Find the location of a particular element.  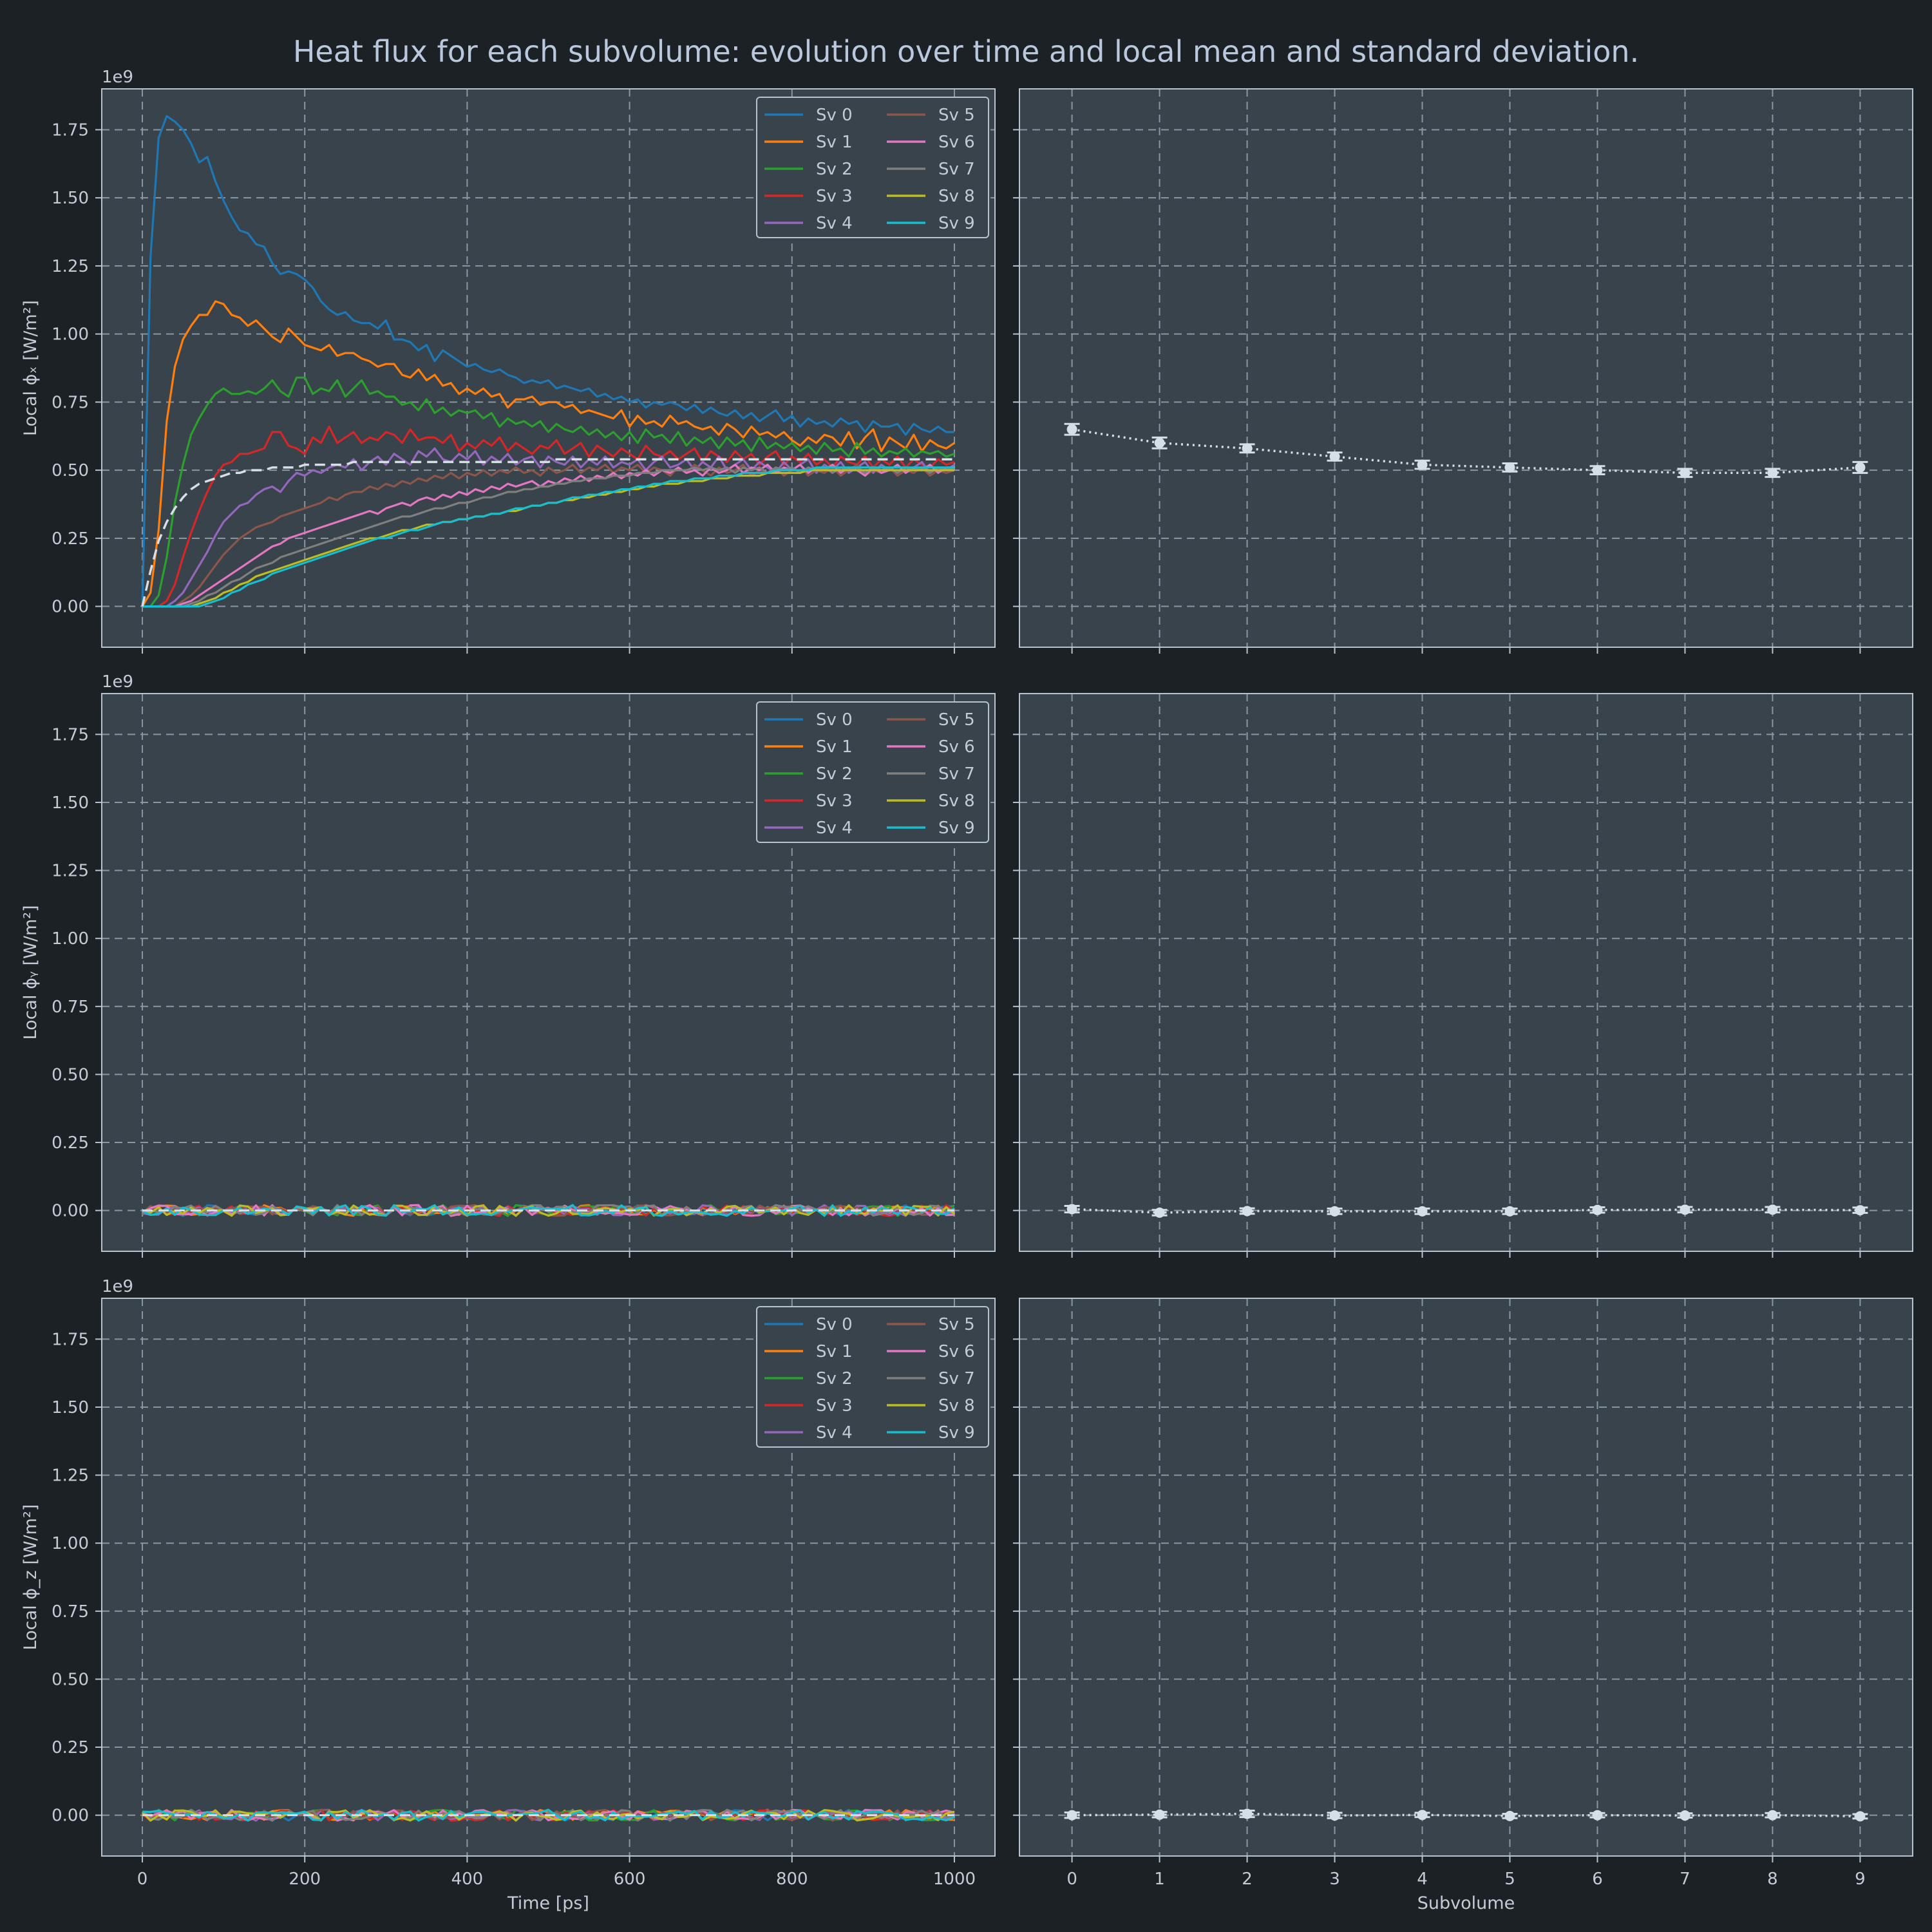

x-tick-label: 4 is located at coordinates (1422, 1880).